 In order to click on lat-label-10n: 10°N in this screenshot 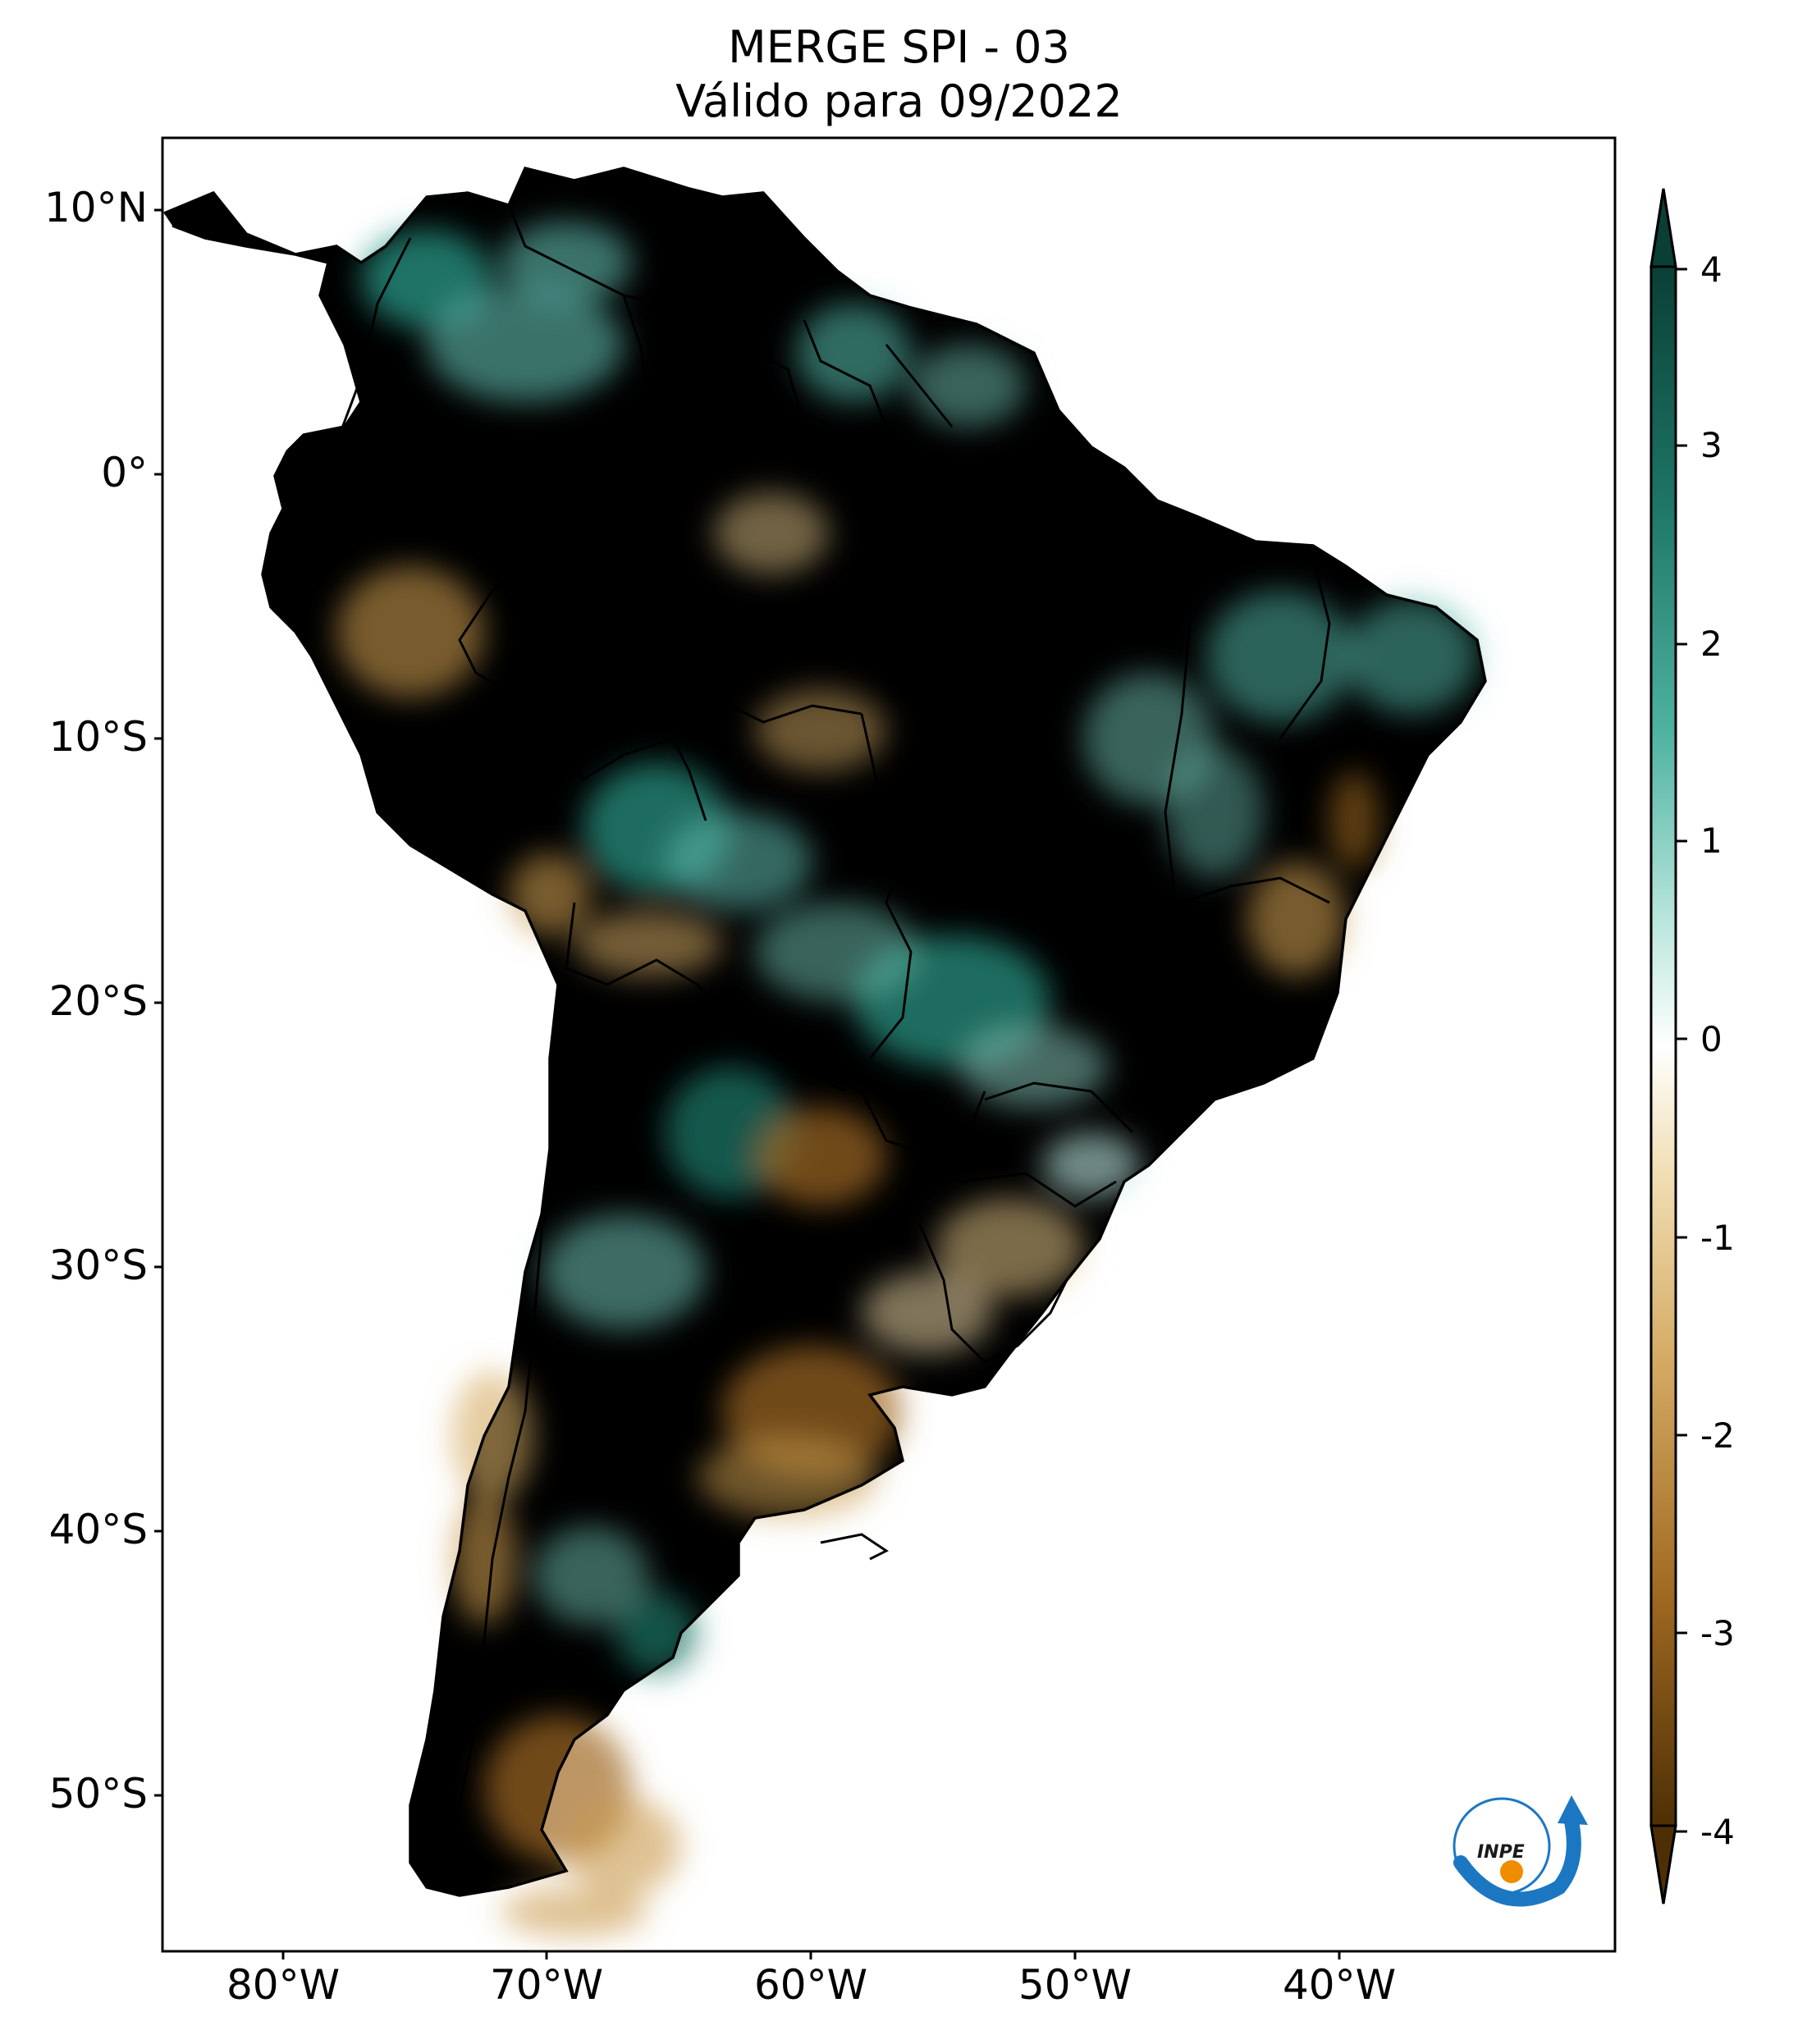, I will do `click(95, 207)`.